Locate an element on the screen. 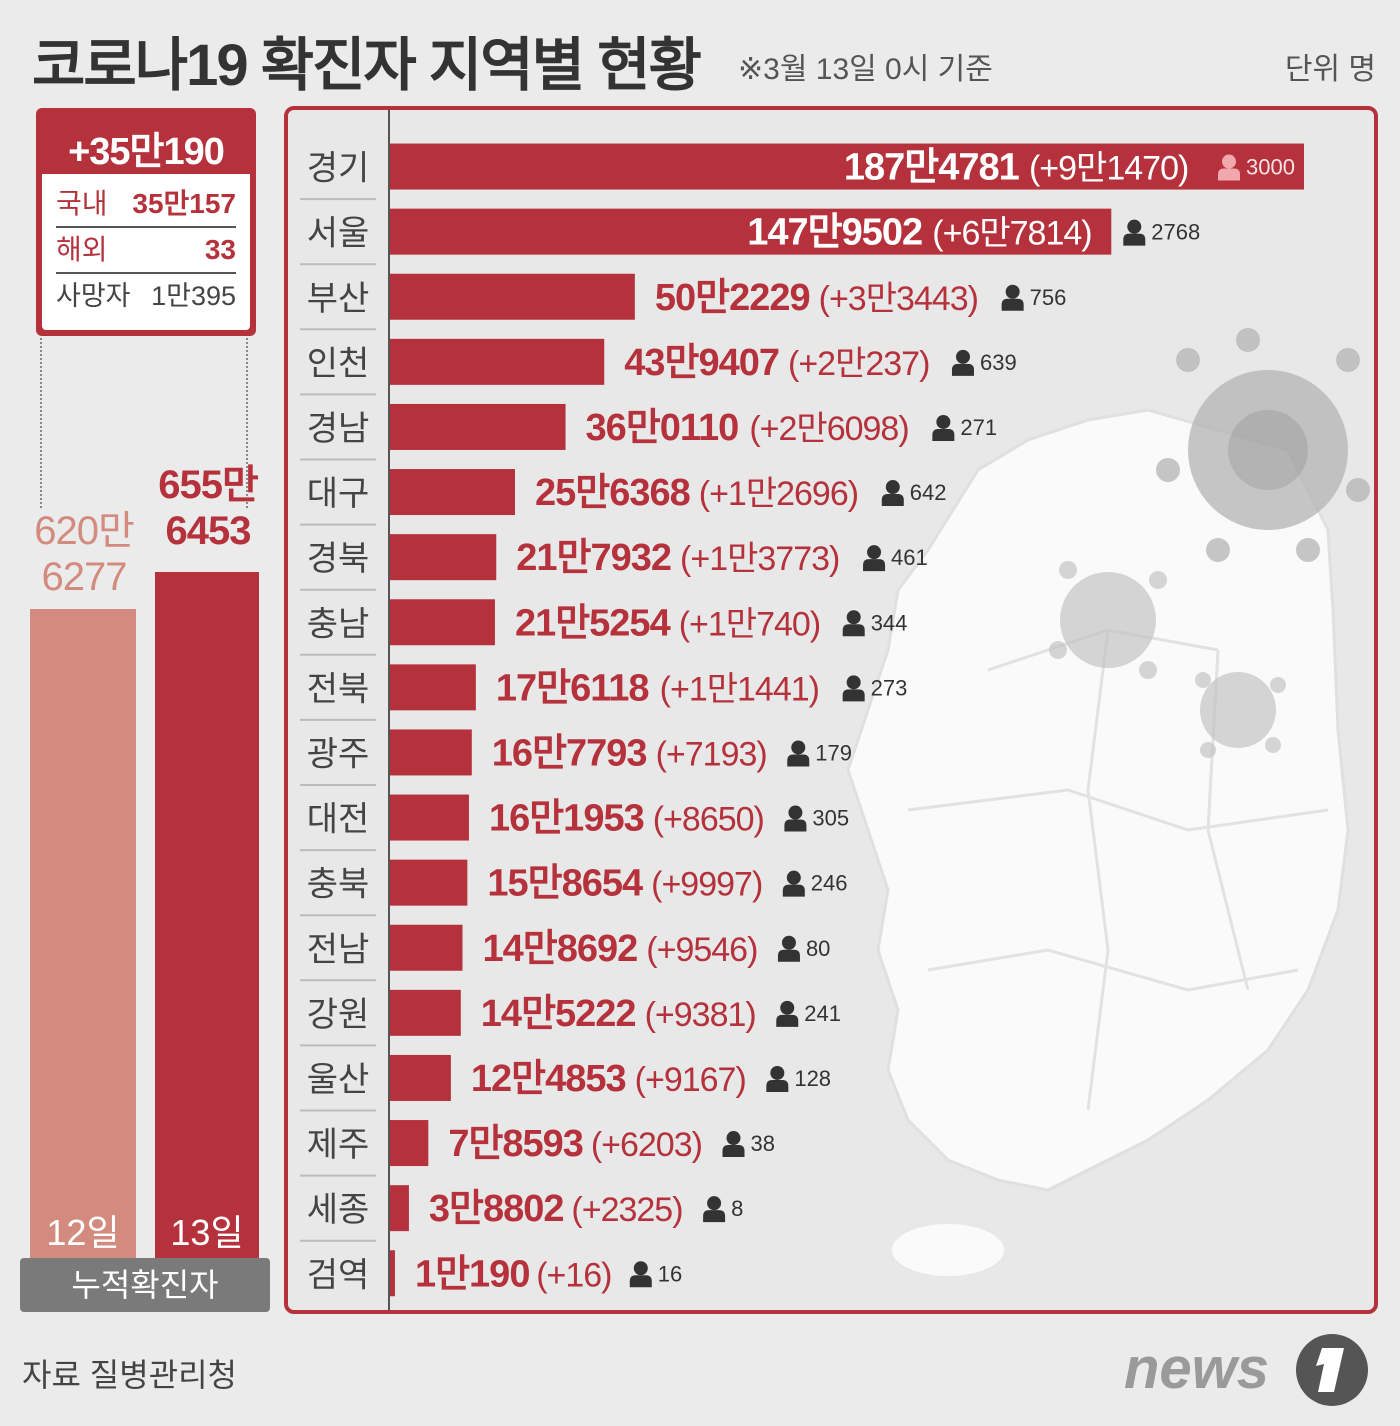 The width and height of the screenshot is (1400, 1426). category-label: 검역 is located at coordinates (338, 1275).